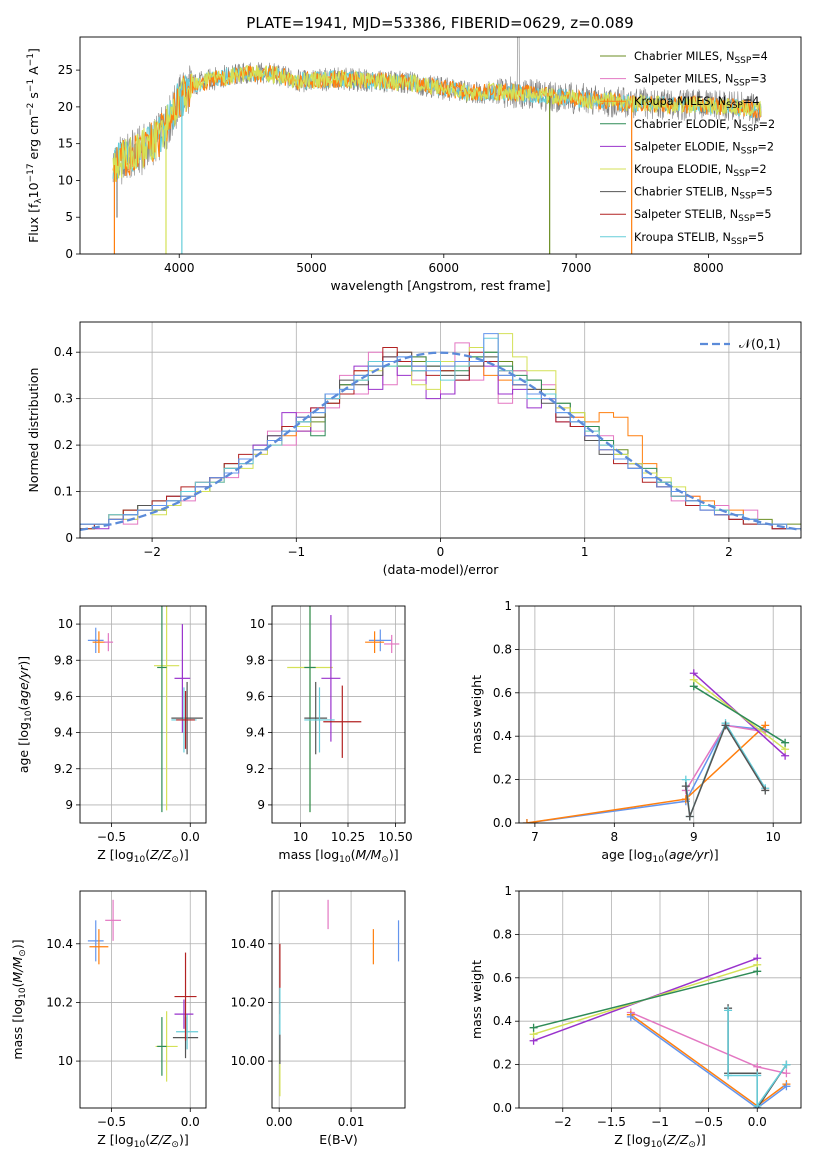 The width and height of the screenshot is (819, 1170). Describe the element at coordinates (502, 934) in the screenshot. I see `y-tick-label: 0.8` at that location.